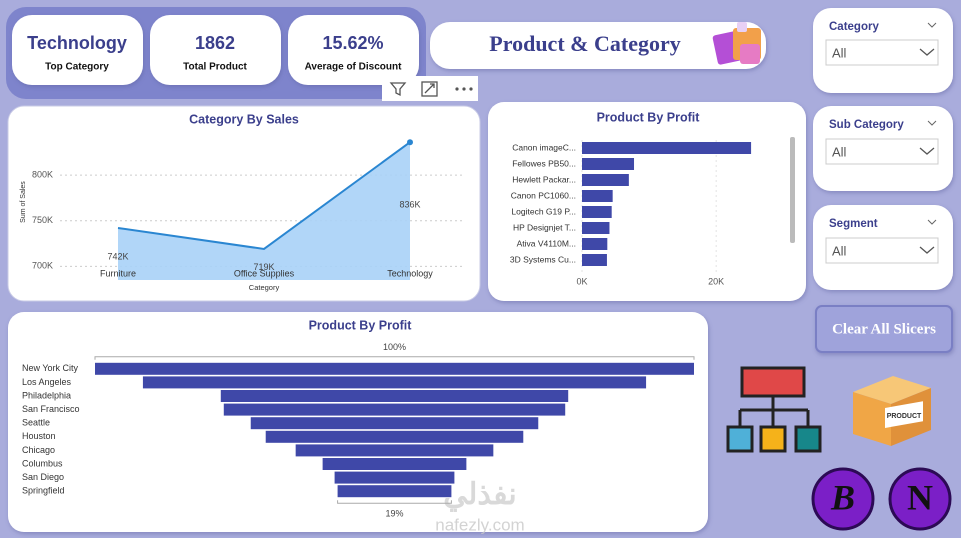 The width and height of the screenshot is (961, 538). Describe the element at coordinates (464, 89) in the screenshot. I see `more-icon` at that location.